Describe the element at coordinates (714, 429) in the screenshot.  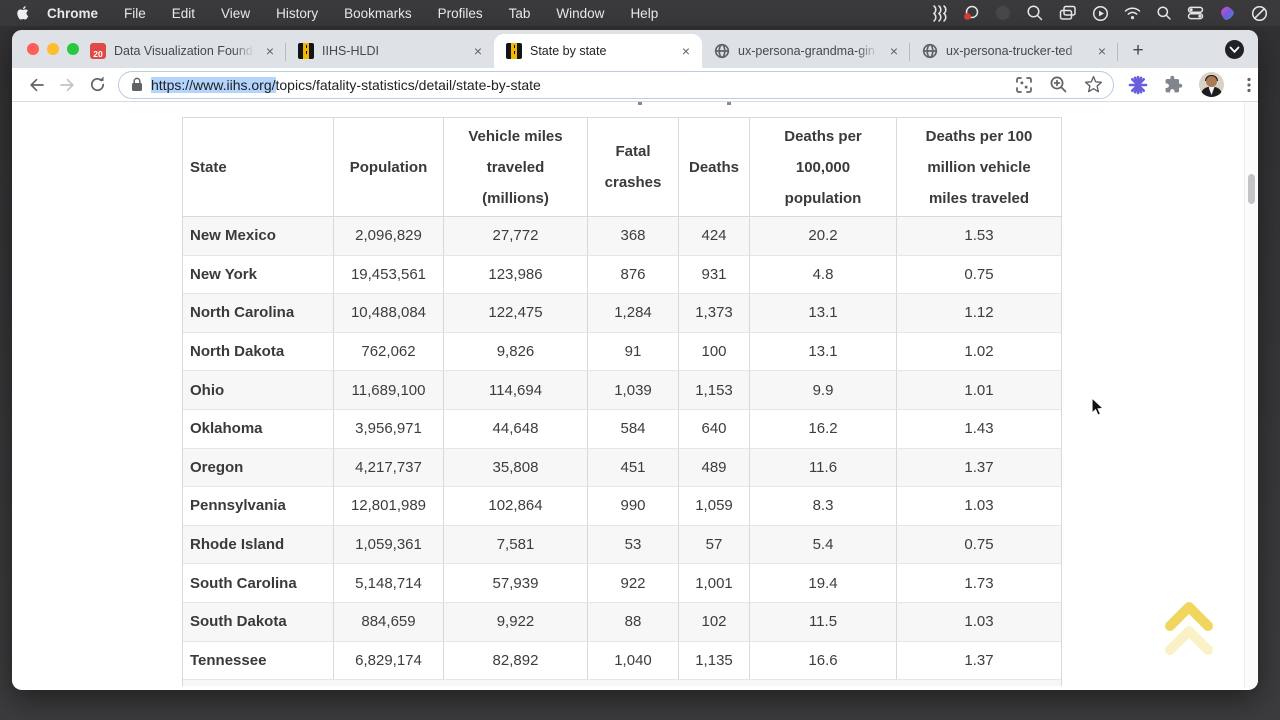
I see `value-cell: 640` at that location.